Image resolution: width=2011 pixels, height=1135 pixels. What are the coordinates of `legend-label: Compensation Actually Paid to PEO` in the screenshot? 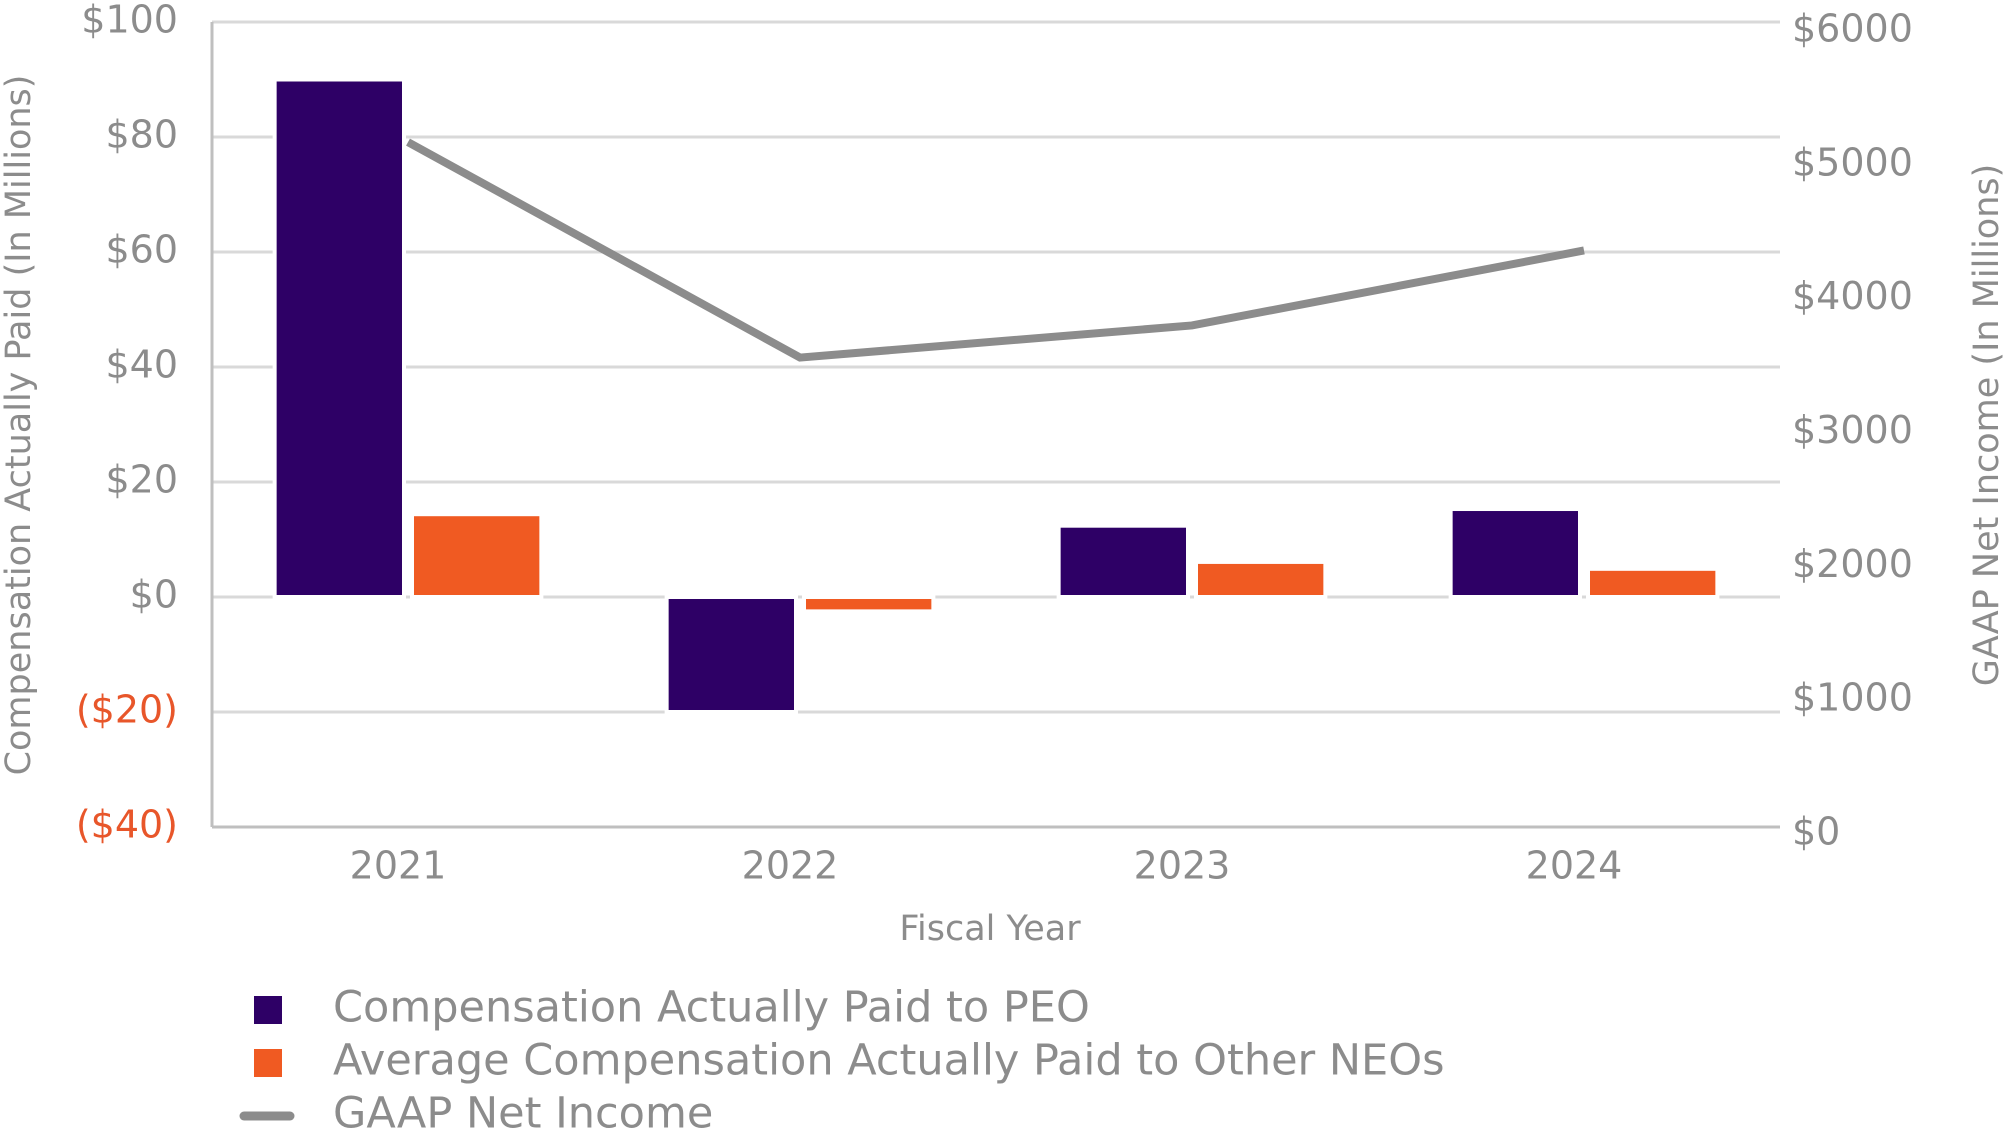 It's located at (711, 1008).